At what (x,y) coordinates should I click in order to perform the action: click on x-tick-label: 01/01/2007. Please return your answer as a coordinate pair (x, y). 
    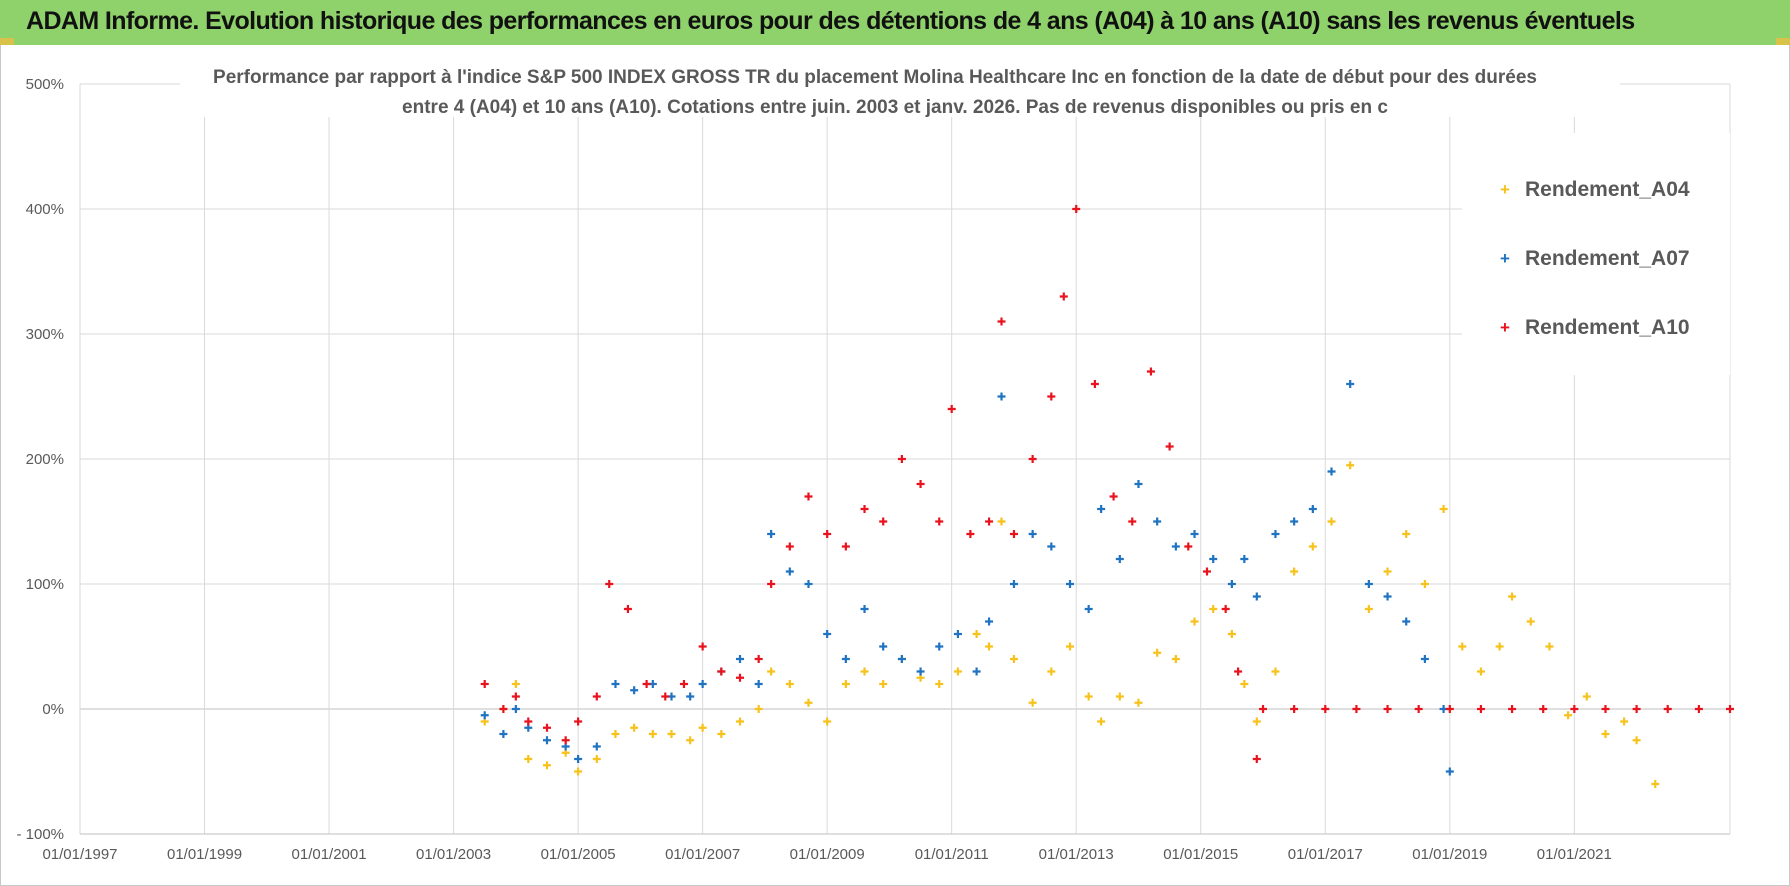
    Looking at the image, I should click on (702, 854).